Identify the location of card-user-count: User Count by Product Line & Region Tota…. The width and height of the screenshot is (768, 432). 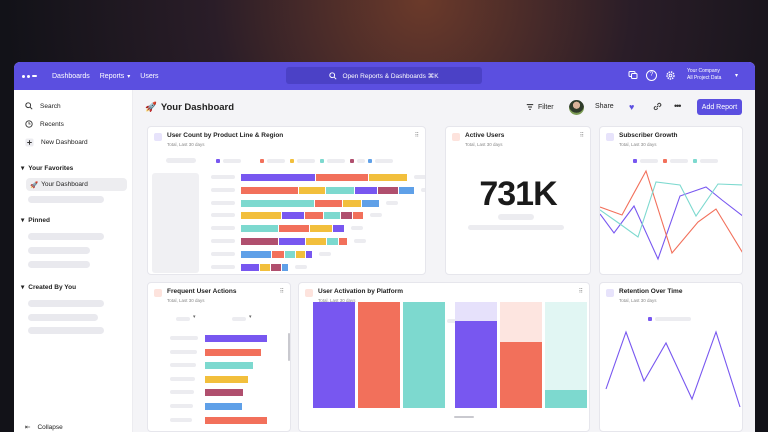
(286, 200).